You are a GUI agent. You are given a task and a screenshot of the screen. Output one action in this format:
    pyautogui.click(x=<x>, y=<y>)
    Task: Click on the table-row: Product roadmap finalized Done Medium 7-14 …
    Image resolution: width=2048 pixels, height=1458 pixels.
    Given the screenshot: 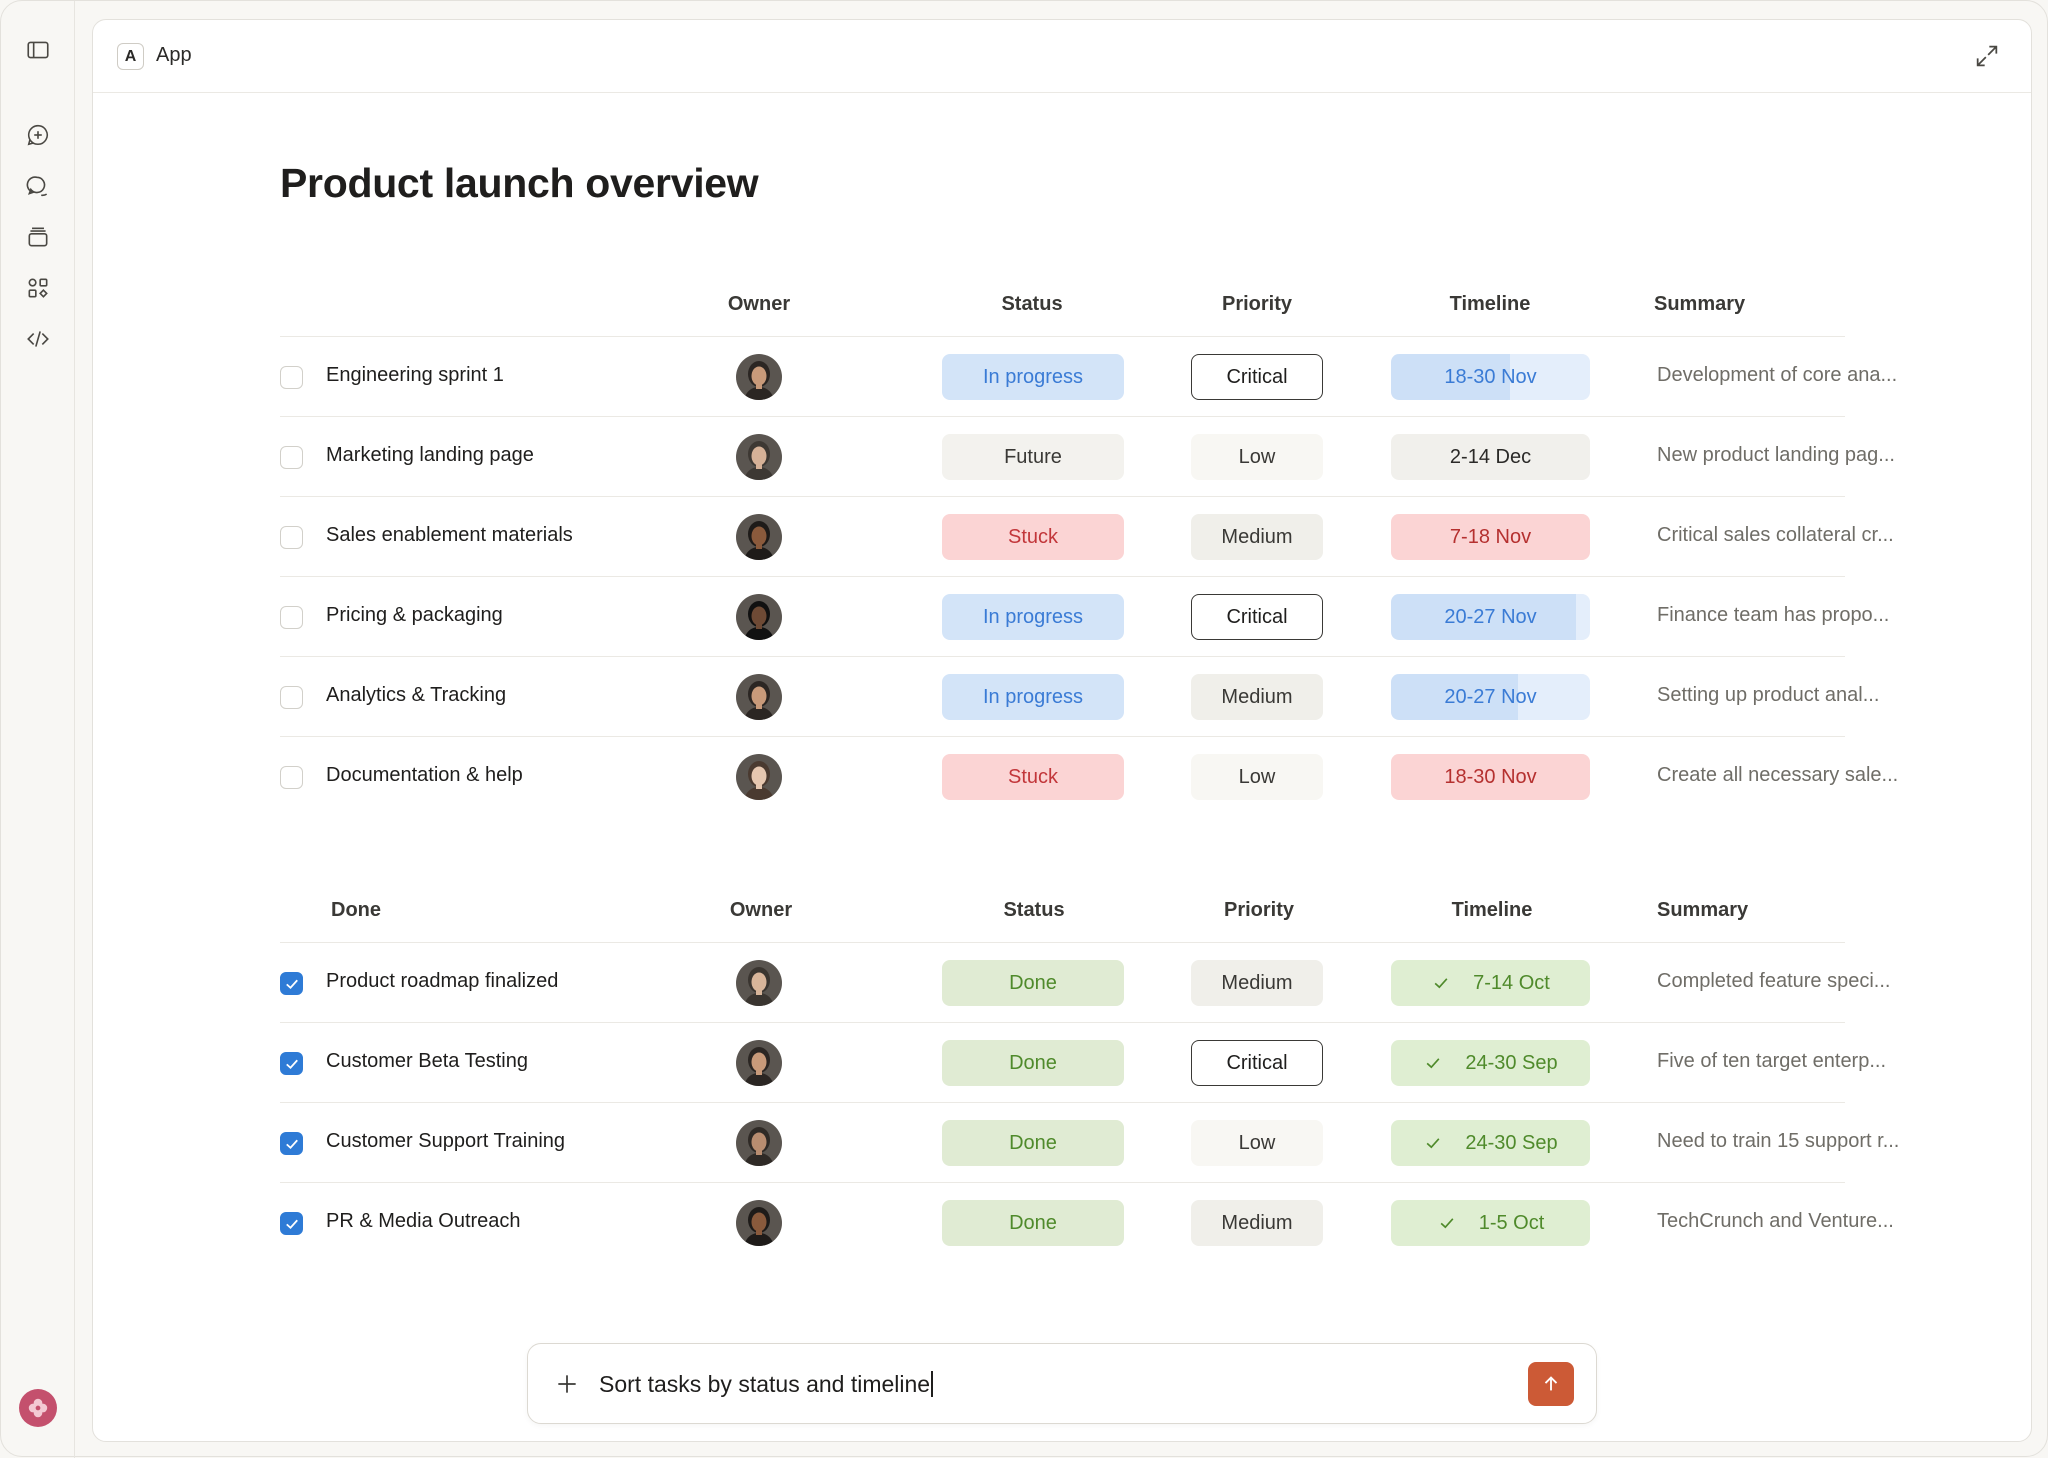 What is the action you would take?
    pyautogui.click(x=1085, y=983)
    